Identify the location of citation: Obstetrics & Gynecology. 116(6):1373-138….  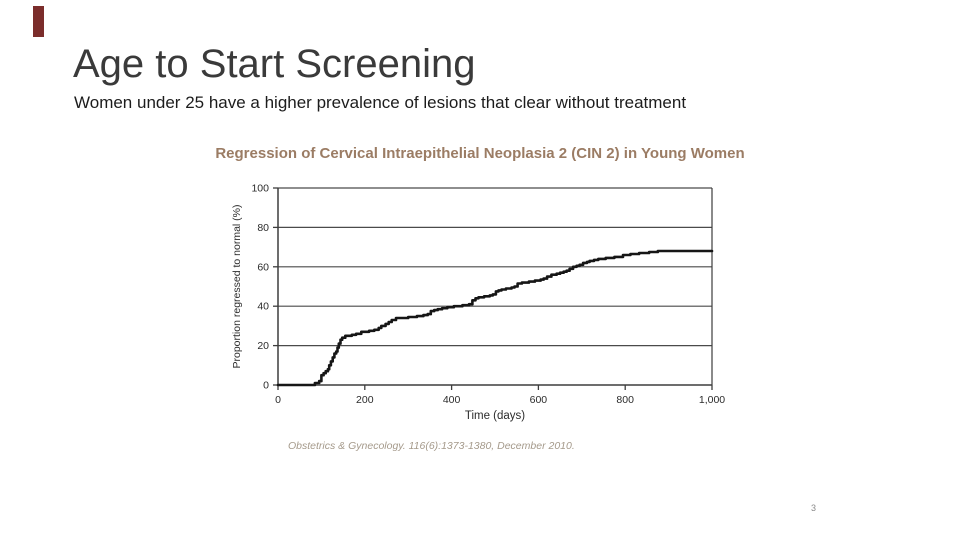
(431, 446).